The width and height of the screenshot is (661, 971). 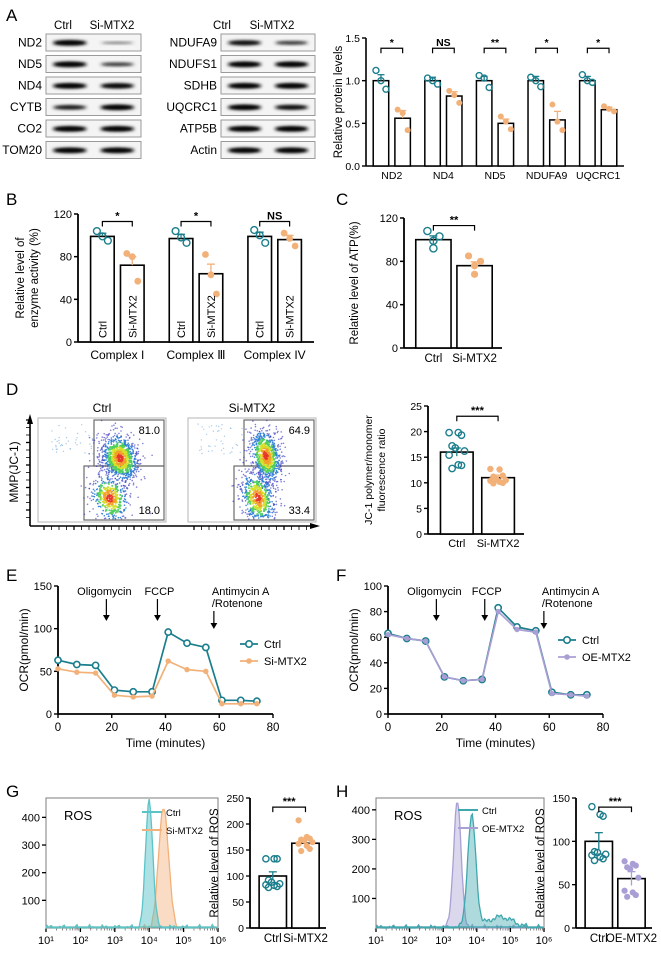 I want to click on significance-label: NS, so click(x=443, y=43).